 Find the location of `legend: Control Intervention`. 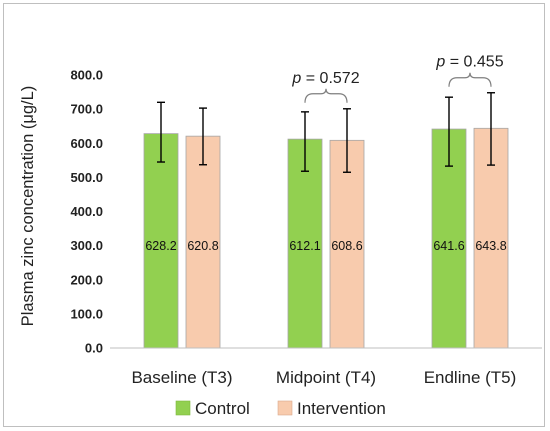

legend: Control Intervention is located at coordinates (280, 408).